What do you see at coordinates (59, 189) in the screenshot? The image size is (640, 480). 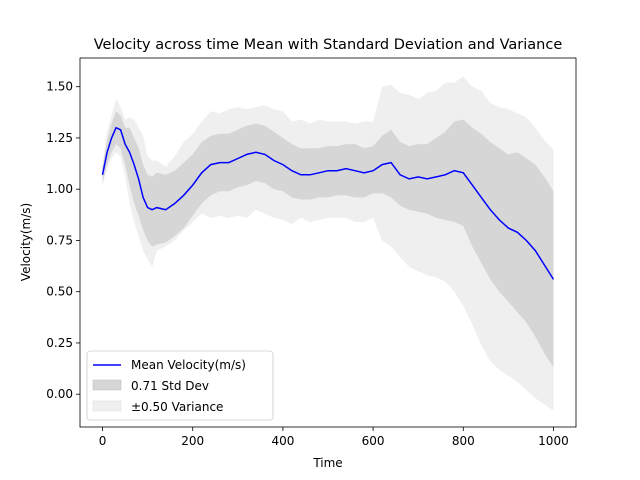 I see `y-tick-label: 1.00` at bounding box center [59, 189].